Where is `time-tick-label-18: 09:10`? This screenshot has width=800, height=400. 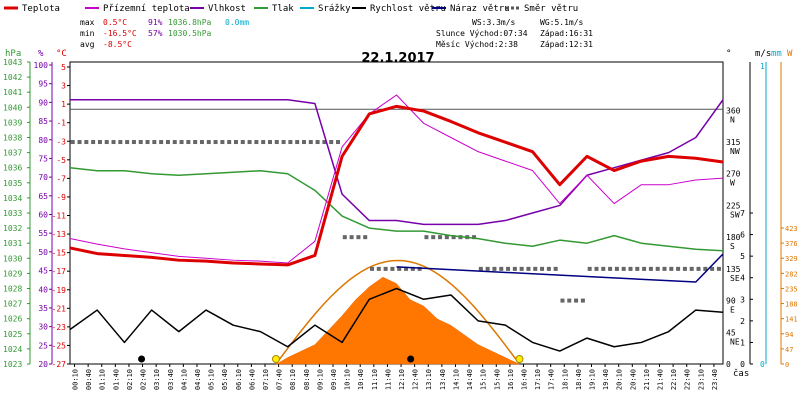
time-tick-label-18: 09:10 is located at coordinates (320, 379).